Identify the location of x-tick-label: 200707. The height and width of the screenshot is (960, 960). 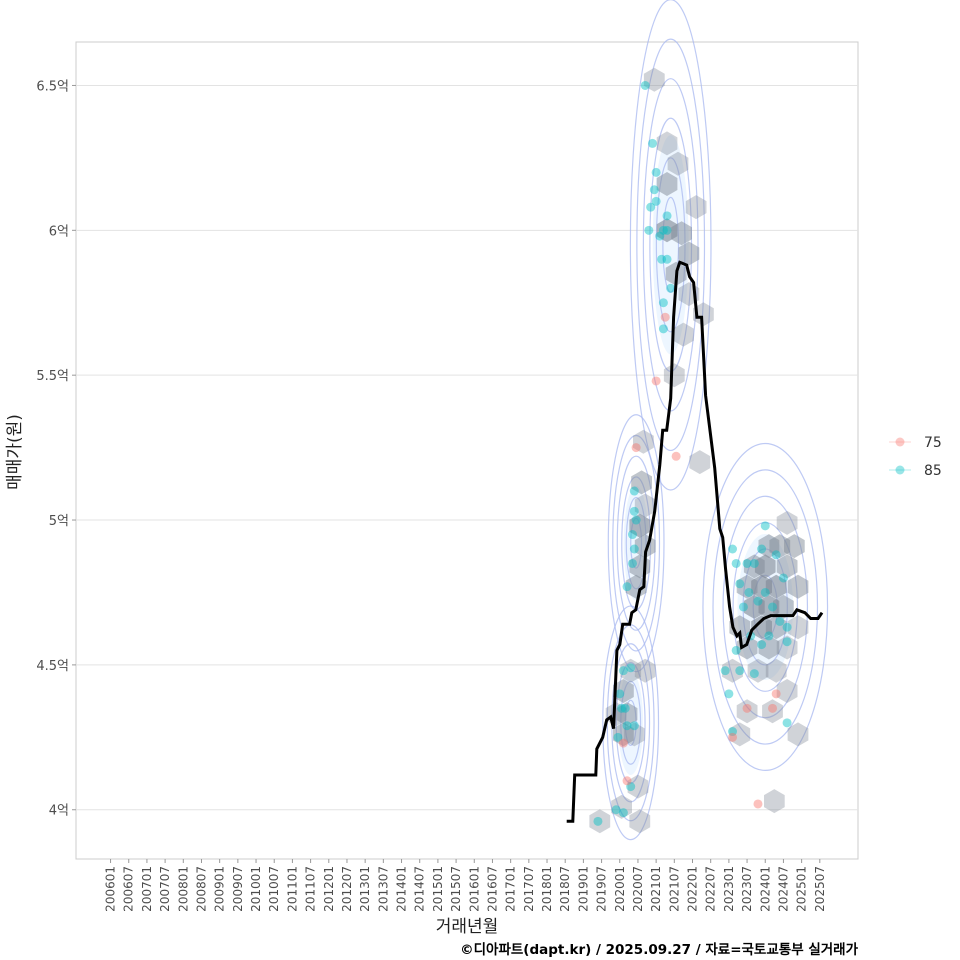
(165, 889).